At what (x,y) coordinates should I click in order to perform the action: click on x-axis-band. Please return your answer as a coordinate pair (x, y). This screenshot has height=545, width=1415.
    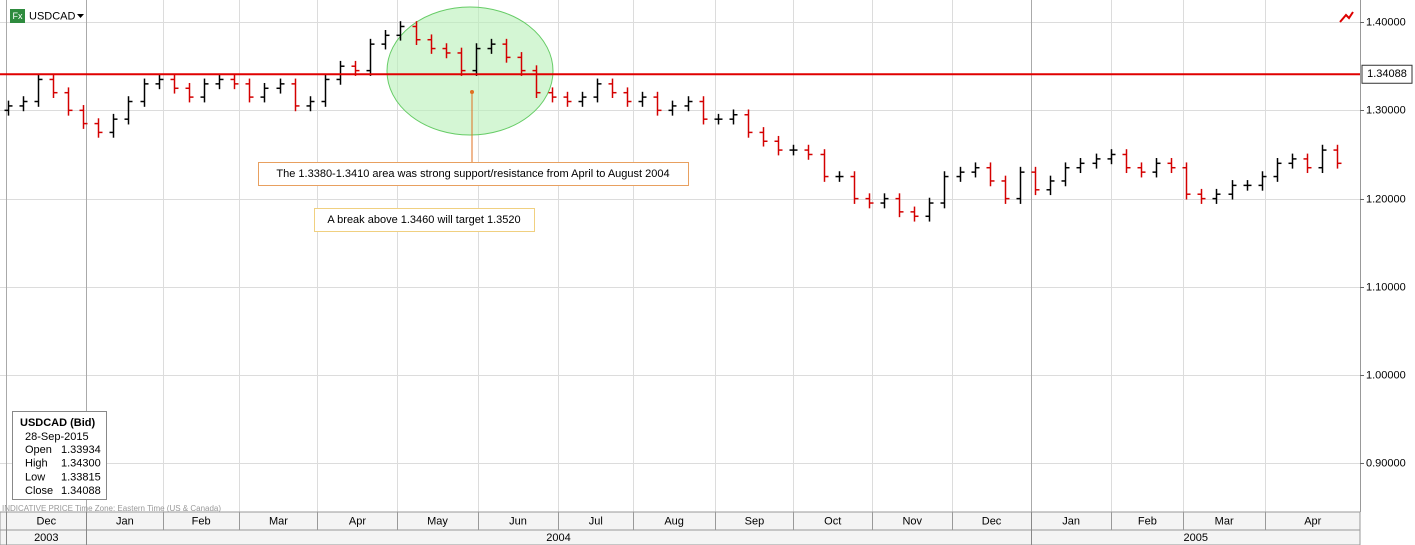
    Looking at the image, I should click on (680, 528).